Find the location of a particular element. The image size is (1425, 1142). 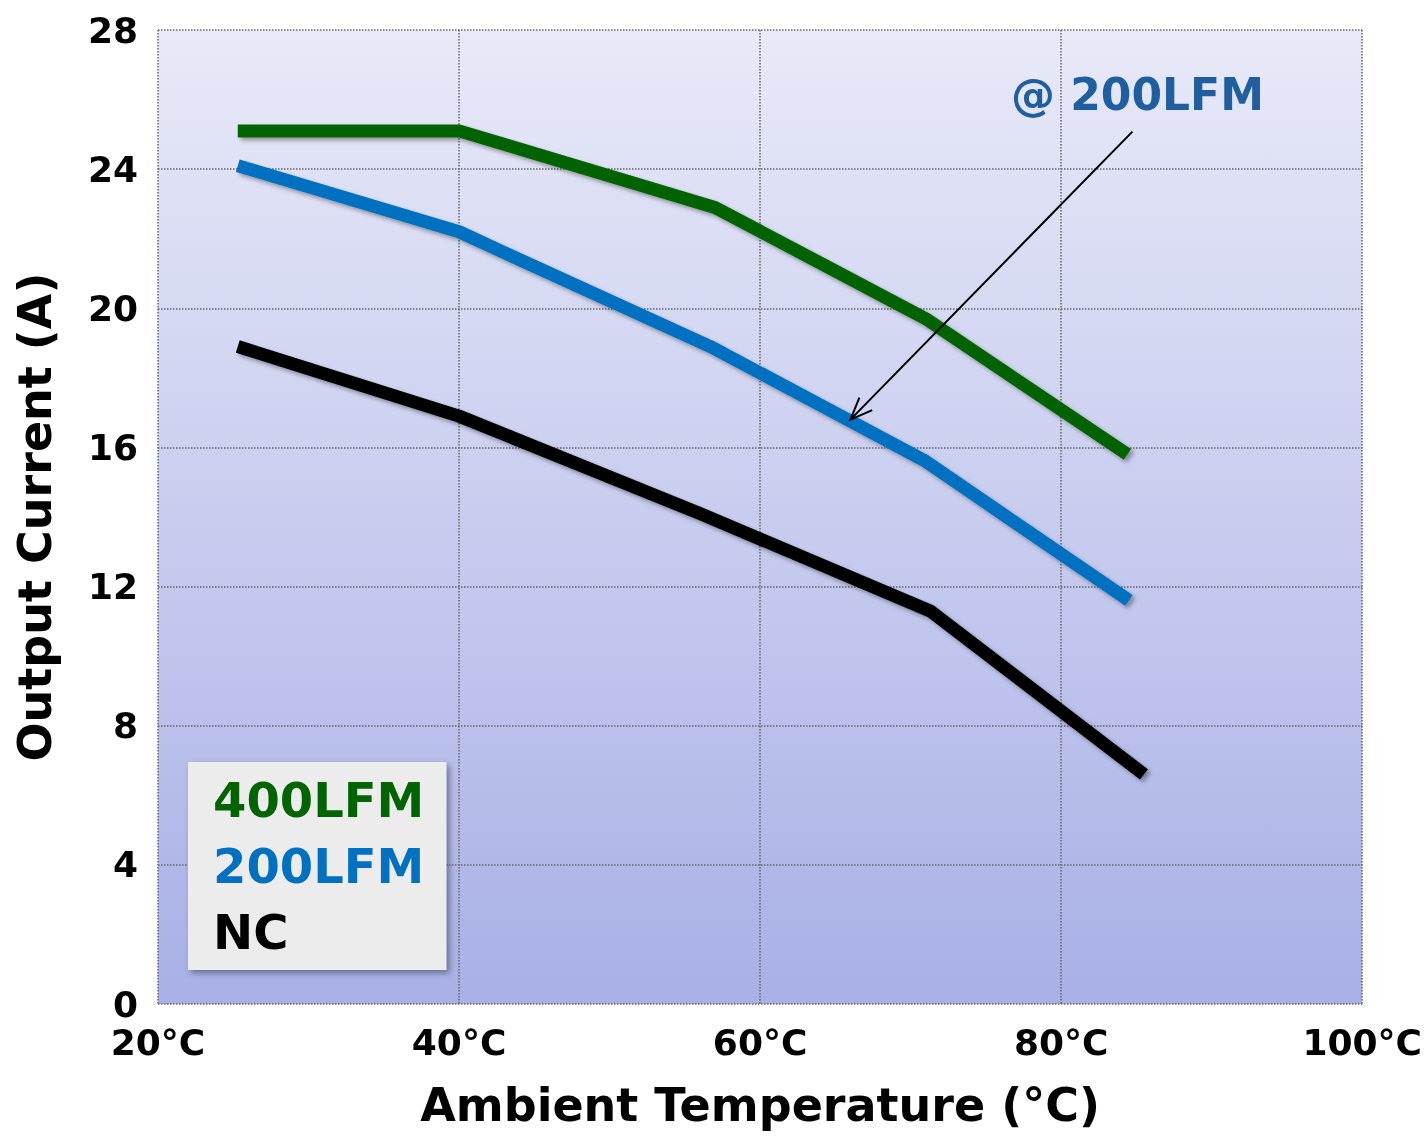

y-tick-label: 20 is located at coordinates (112, 308).